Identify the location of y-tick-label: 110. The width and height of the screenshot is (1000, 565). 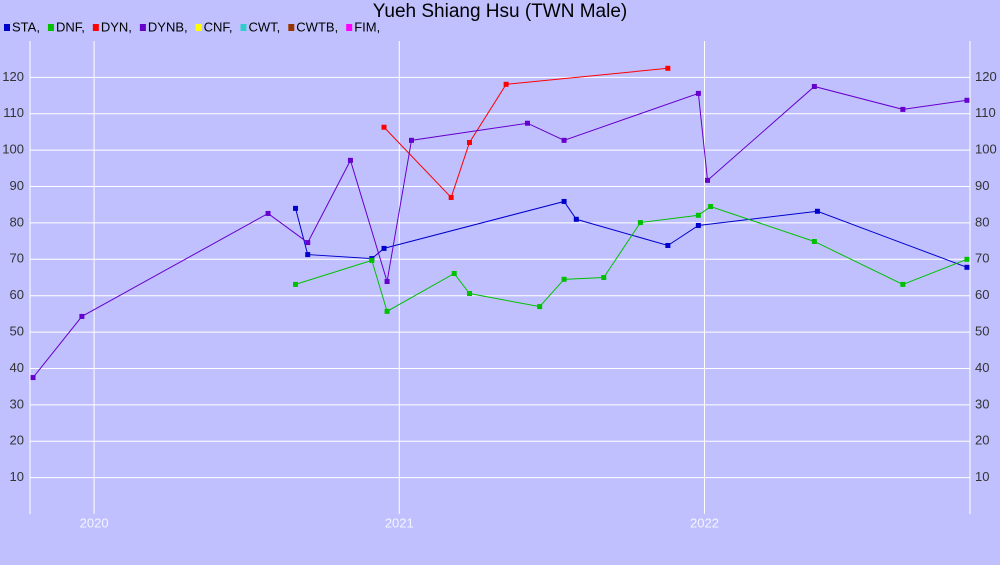
(13, 112).